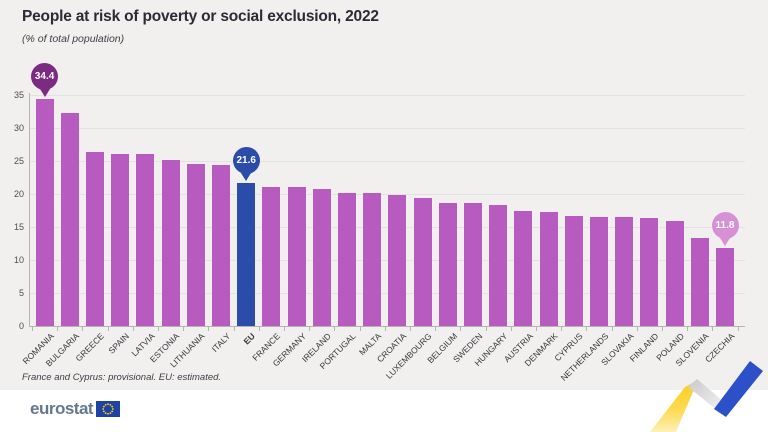 Image resolution: width=768 pixels, height=432 pixels. Describe the element at coordinates (21, 326) in the screenshot. I see `y-axis-tick-0: 0` at that location.